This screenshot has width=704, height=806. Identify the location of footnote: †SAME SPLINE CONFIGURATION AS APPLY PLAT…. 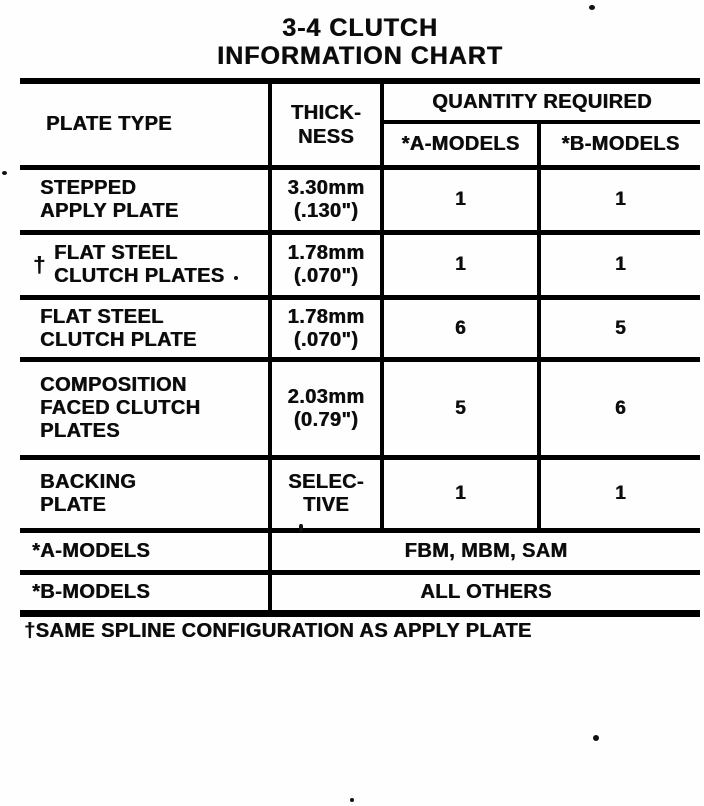
(278, 631).